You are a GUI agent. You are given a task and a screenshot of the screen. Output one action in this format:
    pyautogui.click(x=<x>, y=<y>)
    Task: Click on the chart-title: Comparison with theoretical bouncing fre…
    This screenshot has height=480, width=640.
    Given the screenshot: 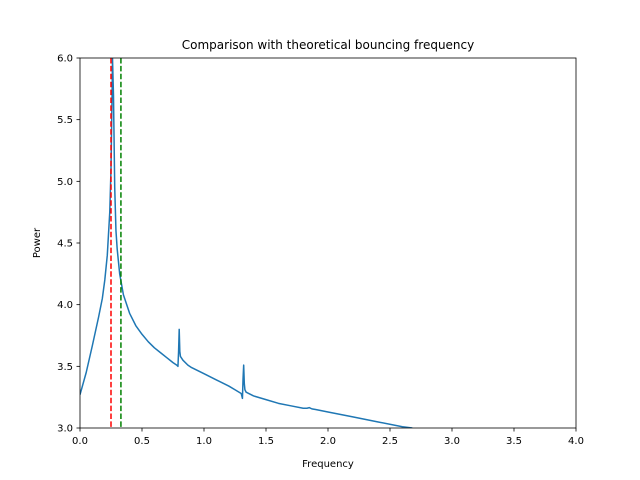 What is the action you would take?
    pyautogui.click(x=328, y=45)
    